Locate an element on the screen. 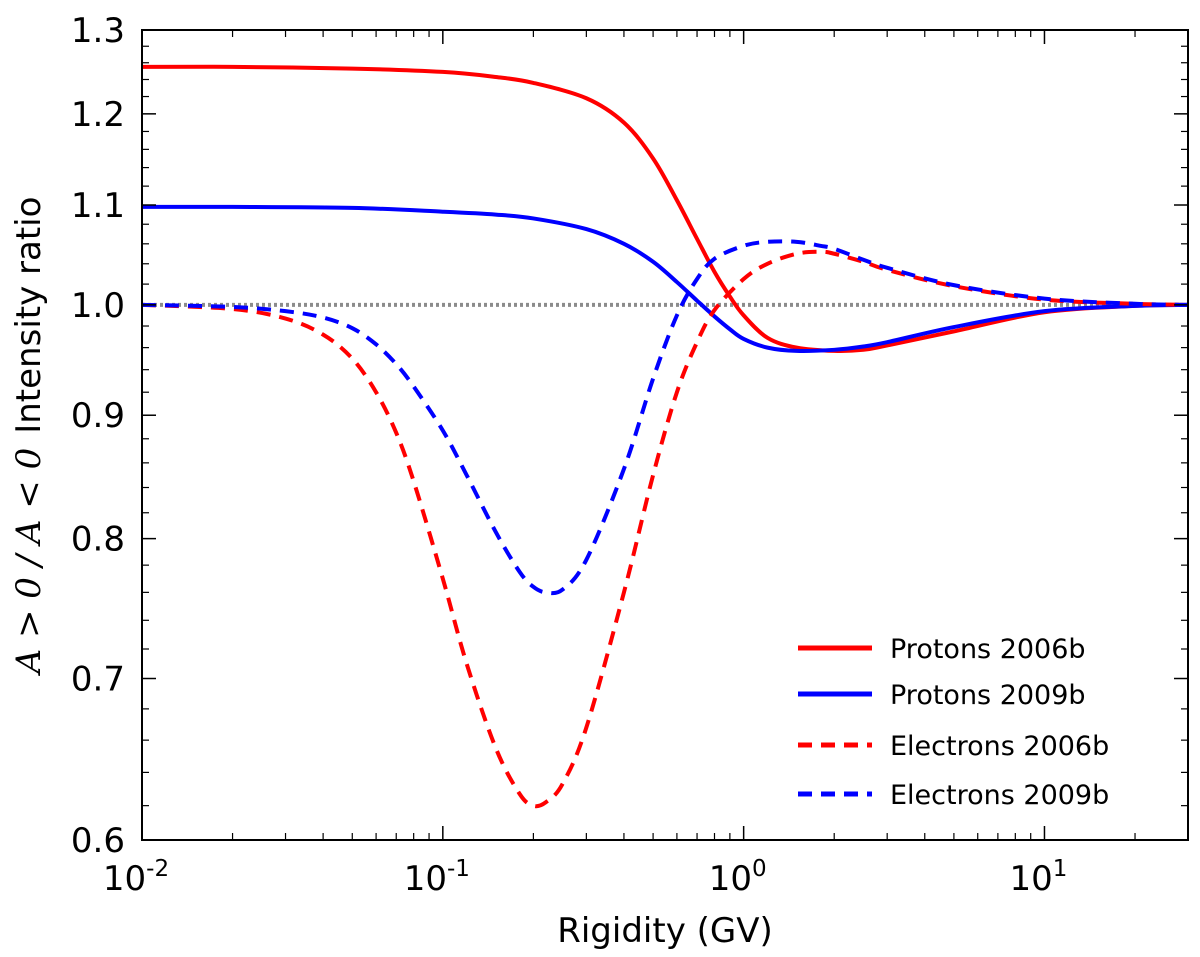 This screenshot has width=1200, height=957. y-tick-label: 0.7 is located at coordinates (98, 680).